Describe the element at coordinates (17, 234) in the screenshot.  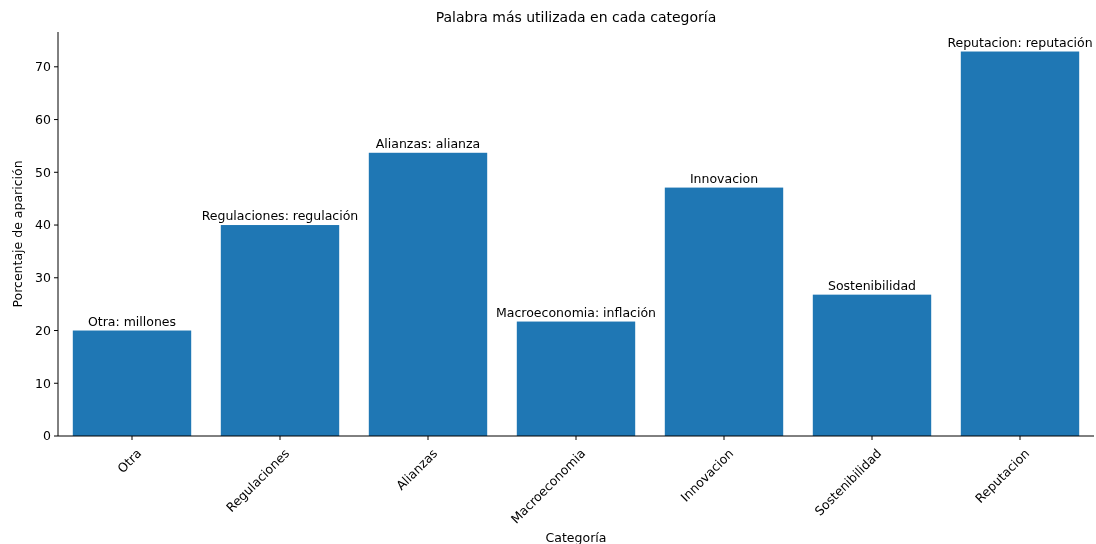
I see `y-axis-title: Porcentaje de aparición` at that location.